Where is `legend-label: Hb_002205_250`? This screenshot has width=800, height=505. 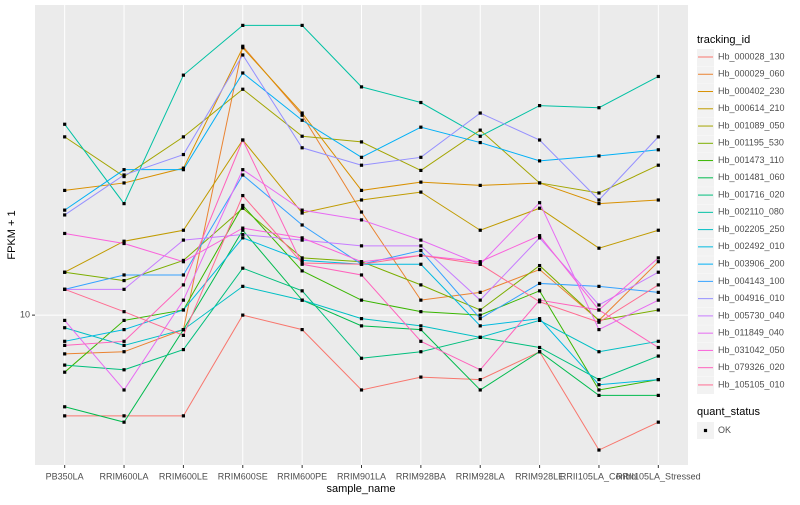
legend-label: Hb_002205_250 is located at coordinates (751, 229).